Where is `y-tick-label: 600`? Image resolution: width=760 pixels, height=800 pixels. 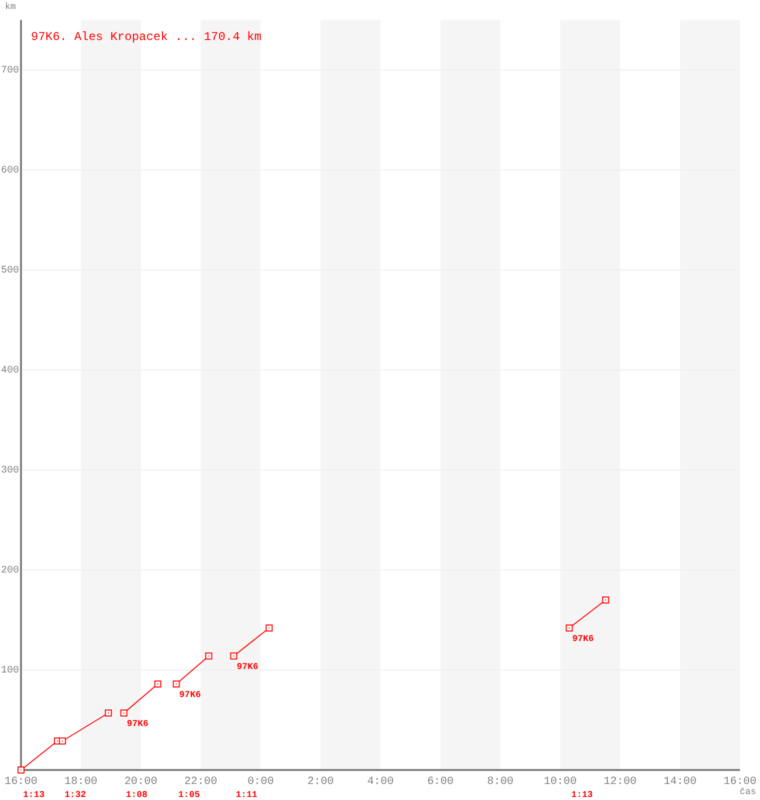
y-tick-label: 600 is located at coordinates (9, 171).